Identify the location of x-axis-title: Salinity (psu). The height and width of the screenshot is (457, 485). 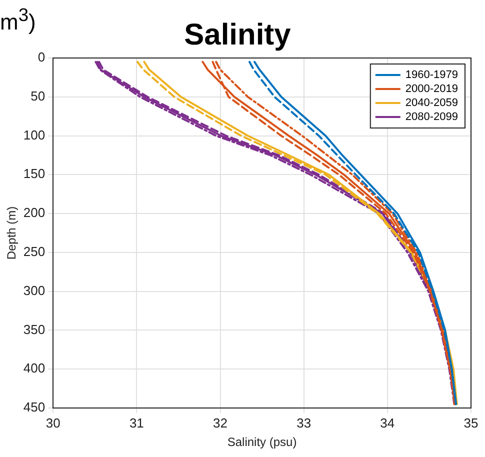
(262, 442).